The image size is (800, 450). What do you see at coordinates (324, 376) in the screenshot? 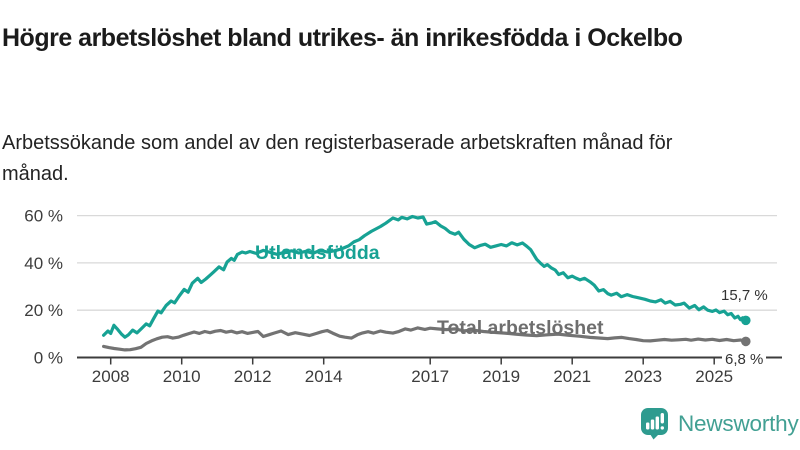
I see `x-axis-tick-label: 2014` at bounding box center [324, 376].